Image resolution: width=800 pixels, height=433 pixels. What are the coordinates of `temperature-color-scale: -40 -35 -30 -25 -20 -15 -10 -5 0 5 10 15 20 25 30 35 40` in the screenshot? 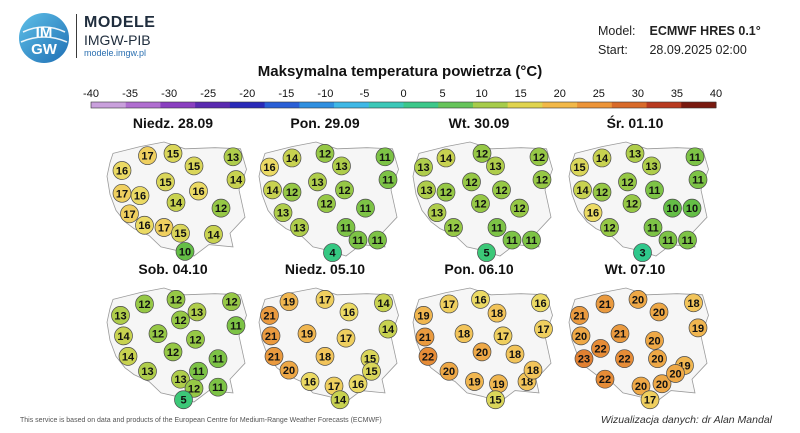 It's located at (402, 98).